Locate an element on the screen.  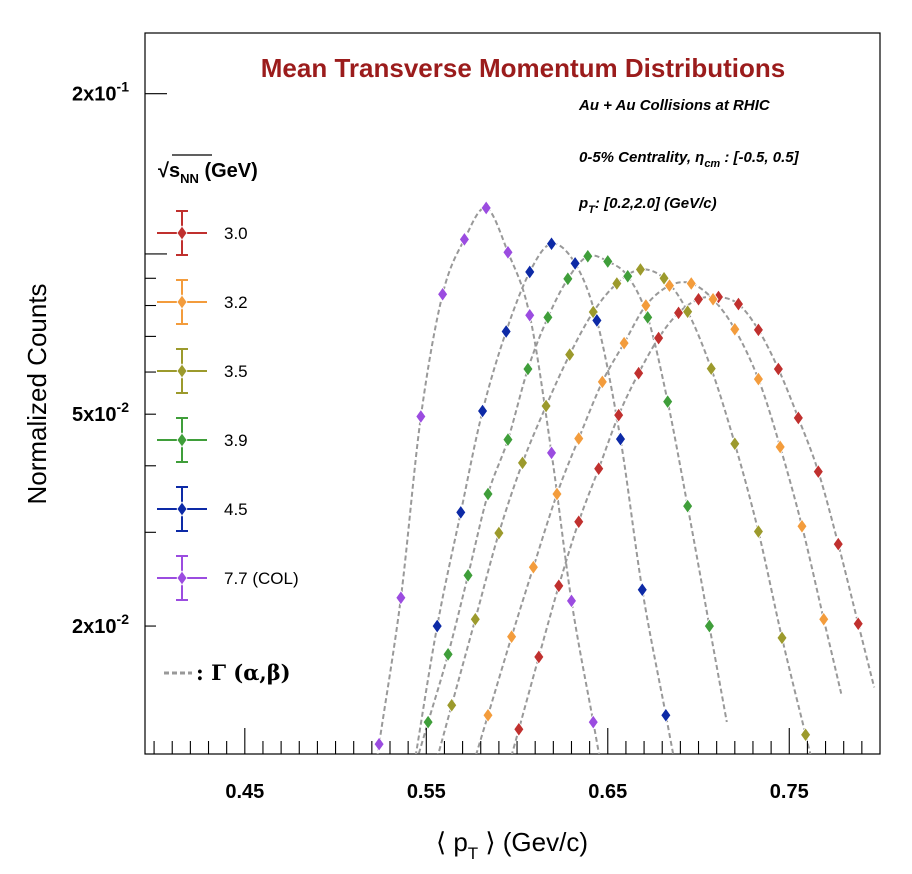
annotation-centrality: 0-5% Centrality, ηcm : [-0.5, 0.5] is located at coordinates (689, 159).